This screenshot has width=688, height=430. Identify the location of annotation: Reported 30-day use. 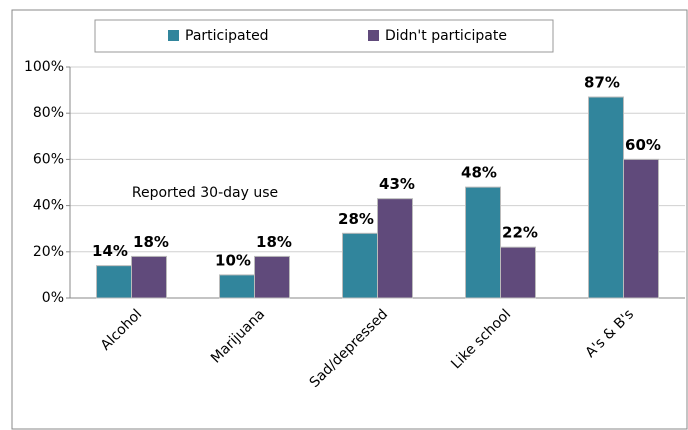
(205, 193).